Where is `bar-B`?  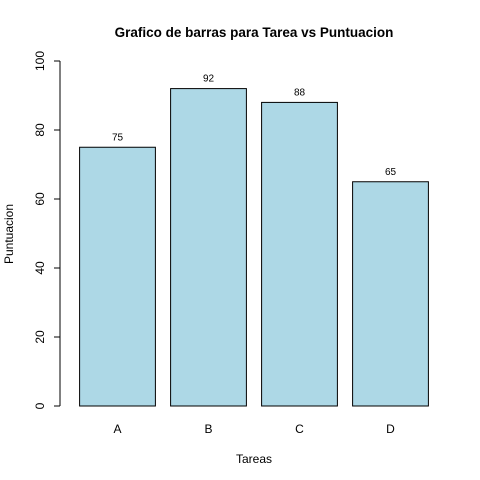
bar-B is located at coordinates (208, 247).